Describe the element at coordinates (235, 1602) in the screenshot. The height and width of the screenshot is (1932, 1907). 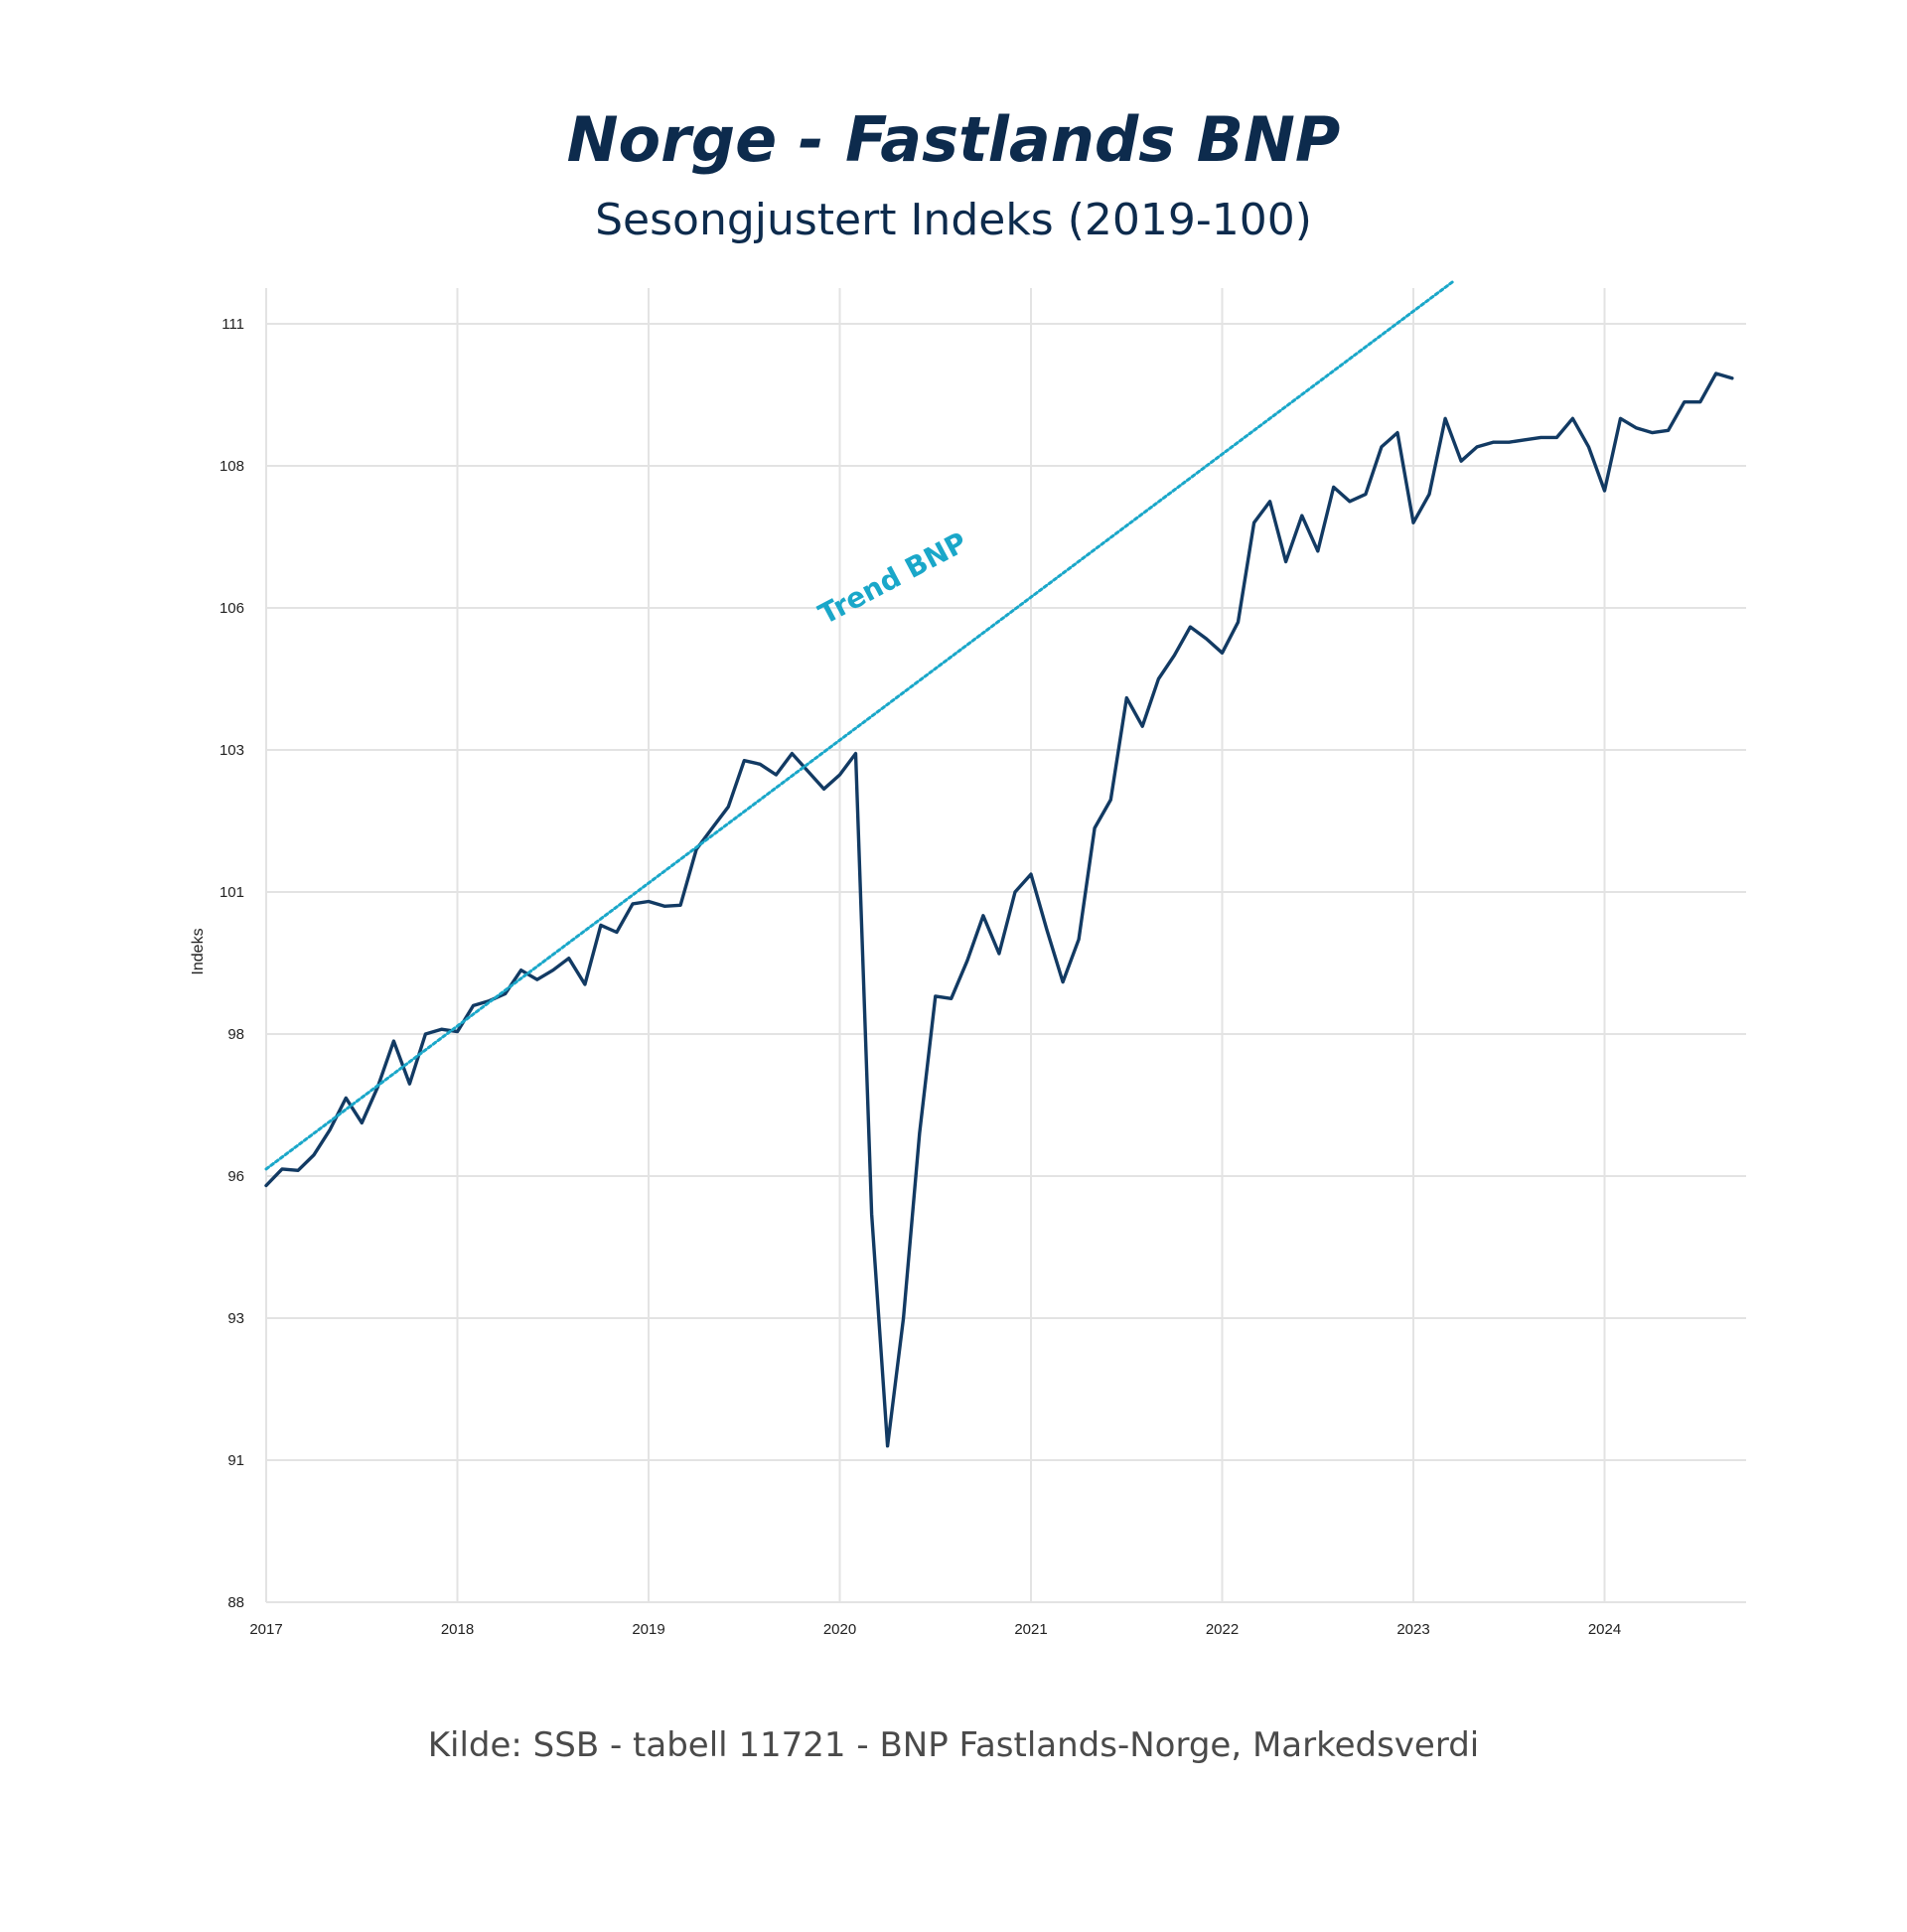
I see `y-tick-label: 88` at that location.